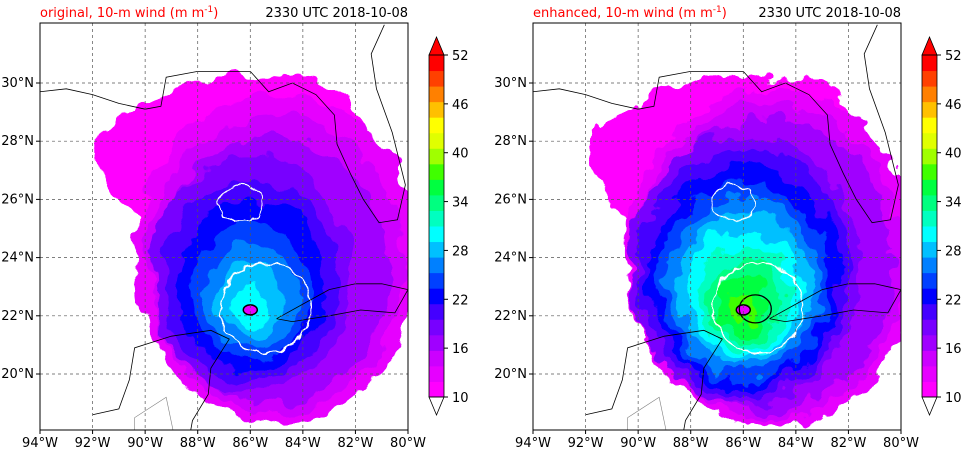 Image resolution: width=964 pixels, height=453 pixels. Describe the element at coordinates (17, 141) in the screenshot. I see `y-tick-label: 28°N` at that location.